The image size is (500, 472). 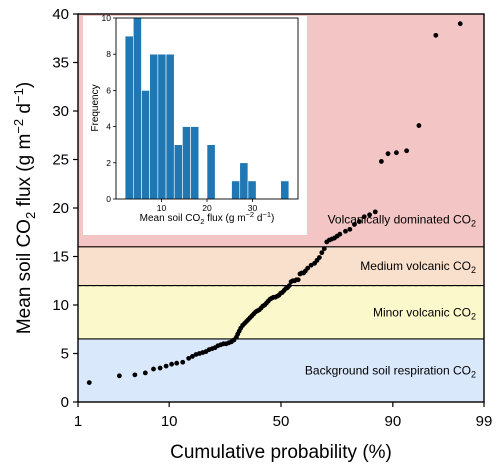 I want to click on x-axis-title: Cumulative probability (%), so click(x=281, y=452).